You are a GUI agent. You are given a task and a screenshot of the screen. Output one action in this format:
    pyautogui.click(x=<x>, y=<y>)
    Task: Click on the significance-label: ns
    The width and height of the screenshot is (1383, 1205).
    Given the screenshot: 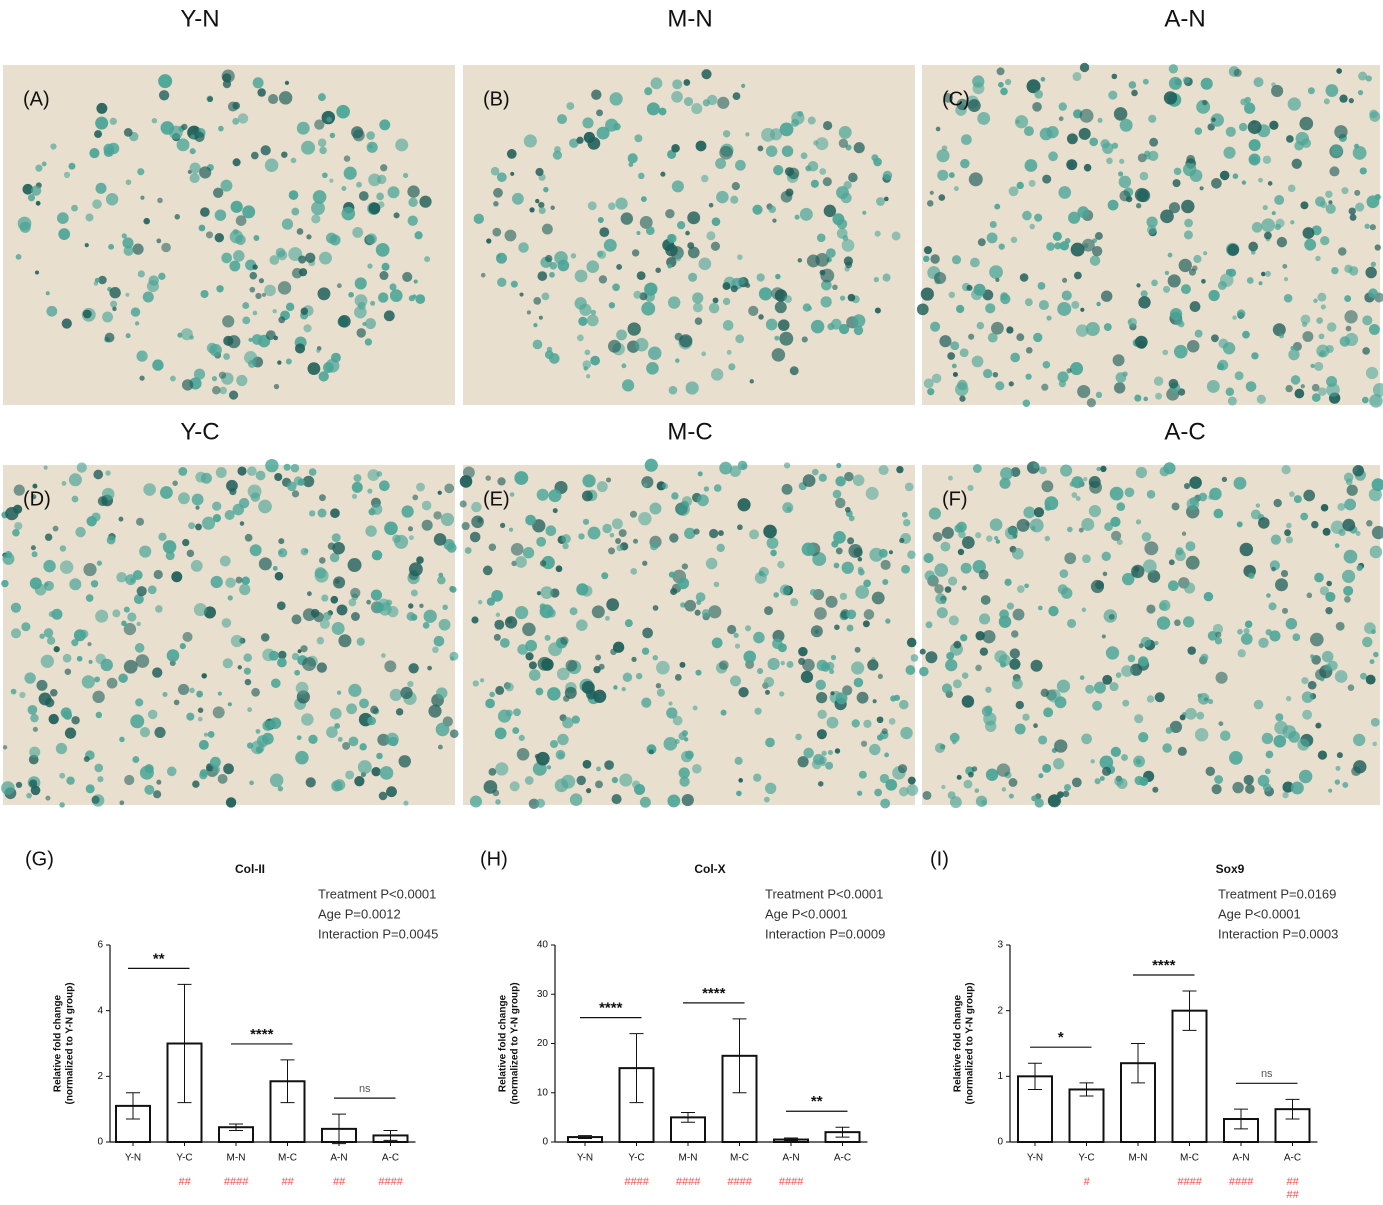 What is the action you would take?
    pyautogui.click(x=1267, y=1074)
    